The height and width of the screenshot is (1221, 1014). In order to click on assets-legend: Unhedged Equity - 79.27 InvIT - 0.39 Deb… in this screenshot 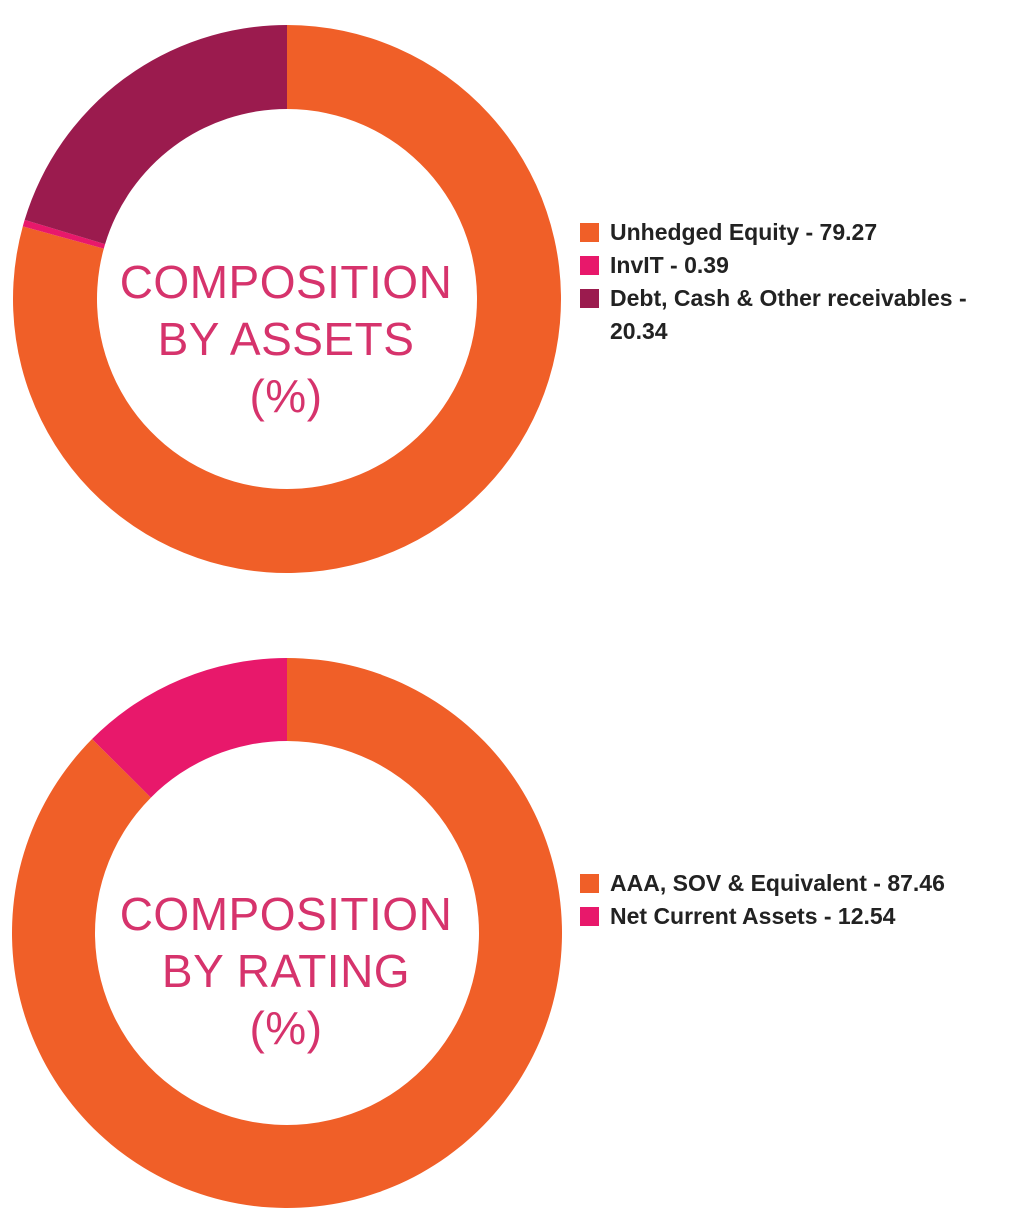, I will do `click(795, 282)`.